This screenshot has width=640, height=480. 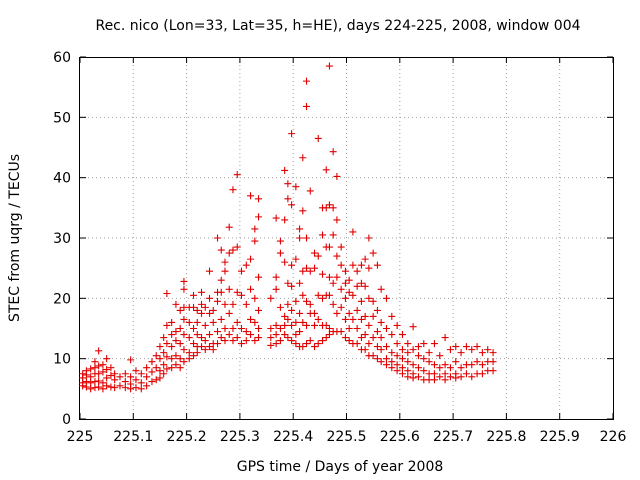 What do you see at coordinates (187, 437) in the screenshot?
I see `x-tick-label: 225.2` at bounding box center [187, 437].